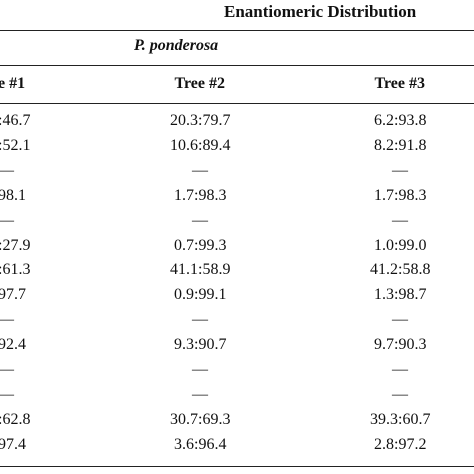 The width and height of the screenshot is (474, 474). I want to click on cell: 8.2:91.8, so click(400, 145).